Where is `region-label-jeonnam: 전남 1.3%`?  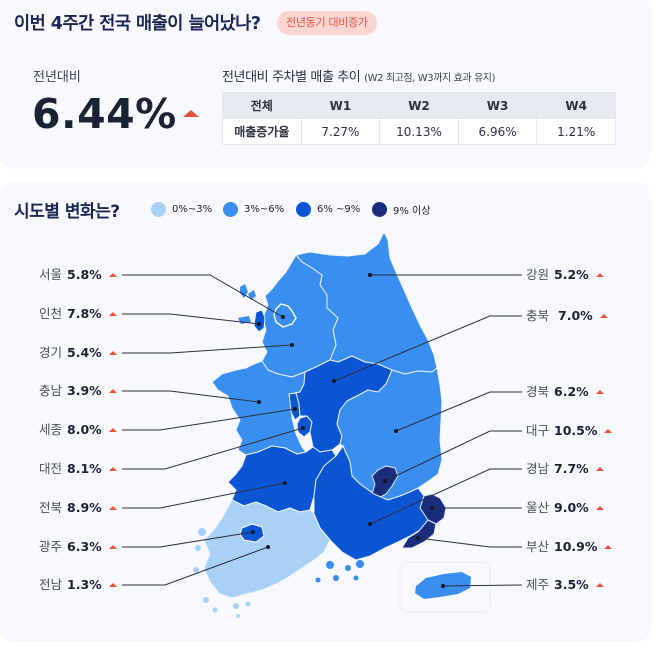 region-label-jeonnam: 전남 1.3% is located at coordinates (78, 585).